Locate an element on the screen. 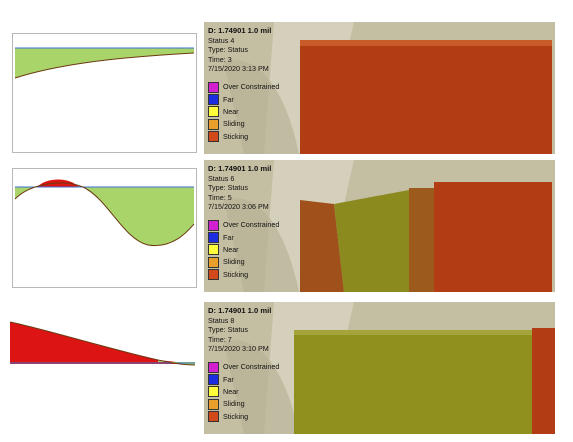 The height and width of the screenshot is (442, 573). legend-status: Status 4 is located at coordinates (221, 40).